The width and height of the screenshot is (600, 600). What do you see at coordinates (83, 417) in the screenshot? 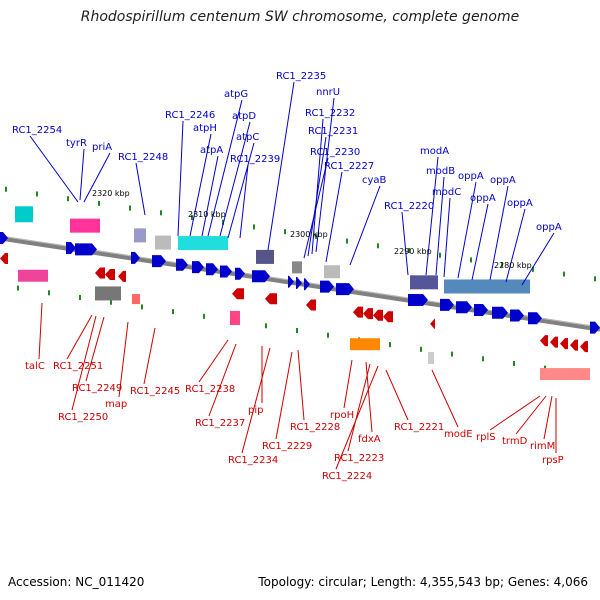
I see `gene-label-reverse: RC1_2250` at bounding box center [83, 417].